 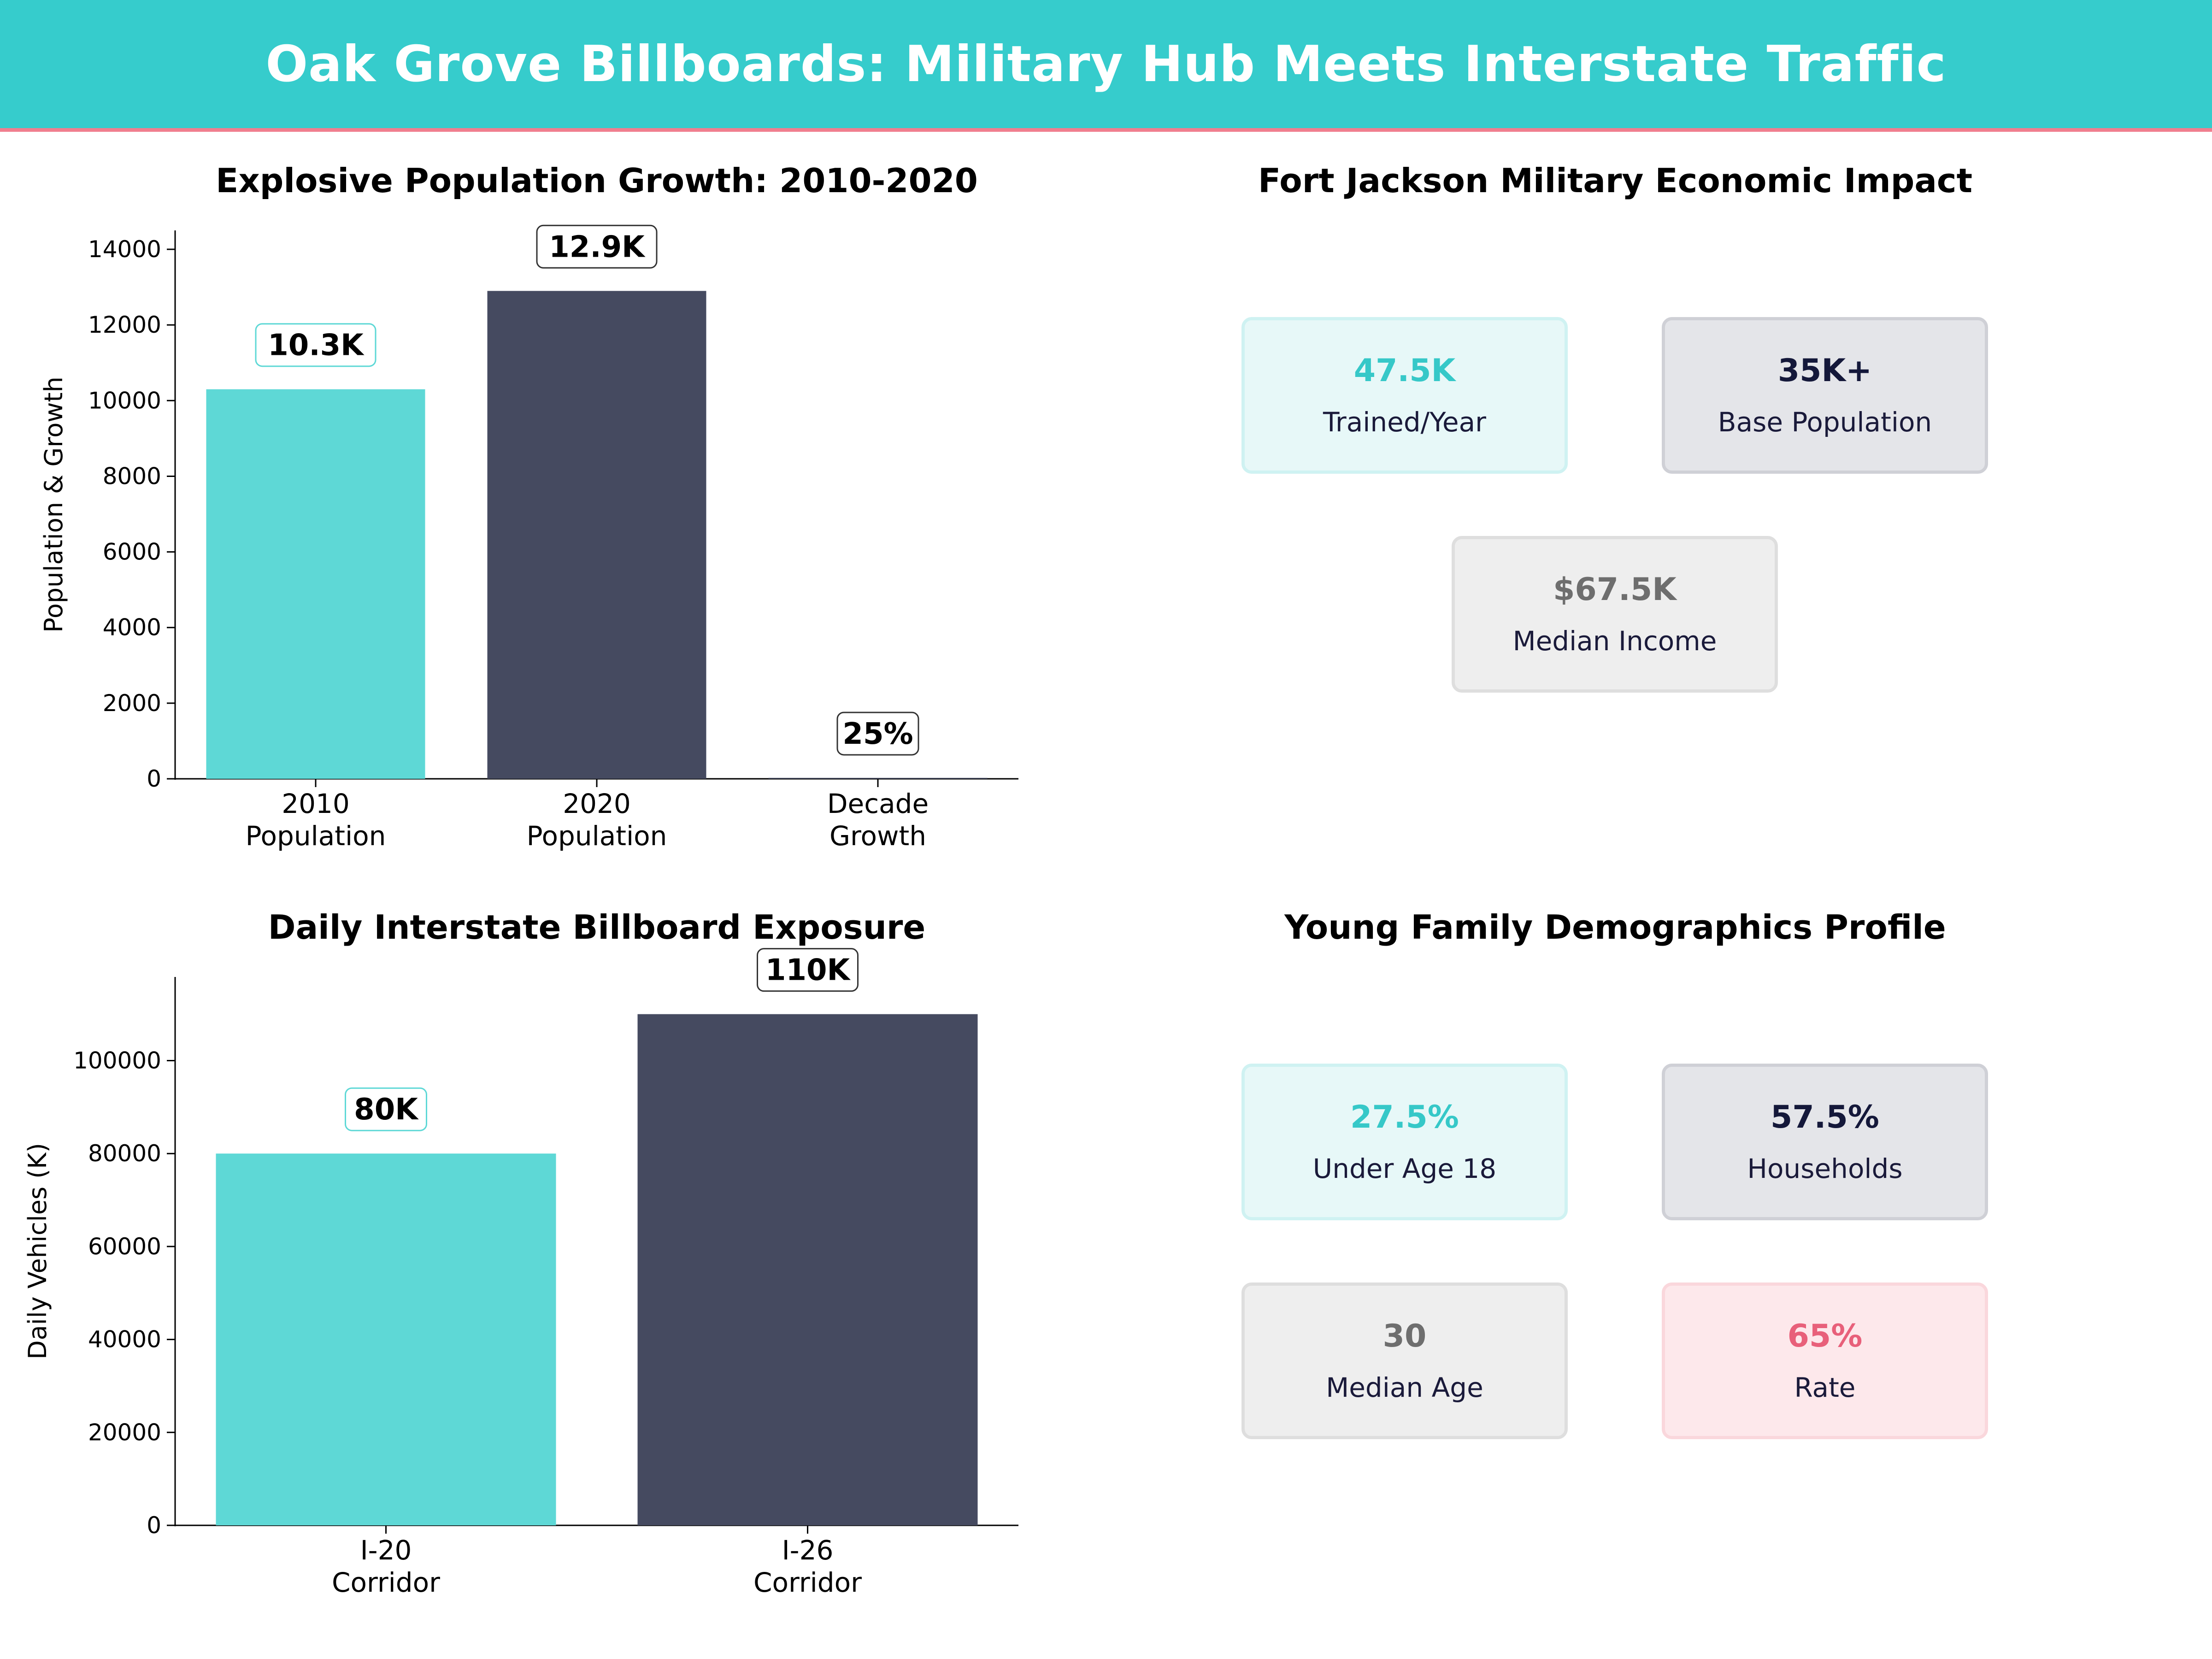 I want to click on data-label: 80K, so click(x=386, y=1110).